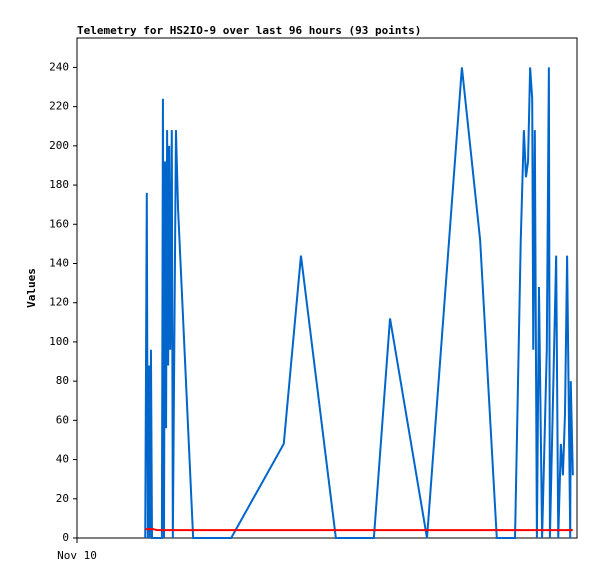 The width and height of the screenshot is (597, 583). I want to click on y-tick-label: 100, so click(59, 341).